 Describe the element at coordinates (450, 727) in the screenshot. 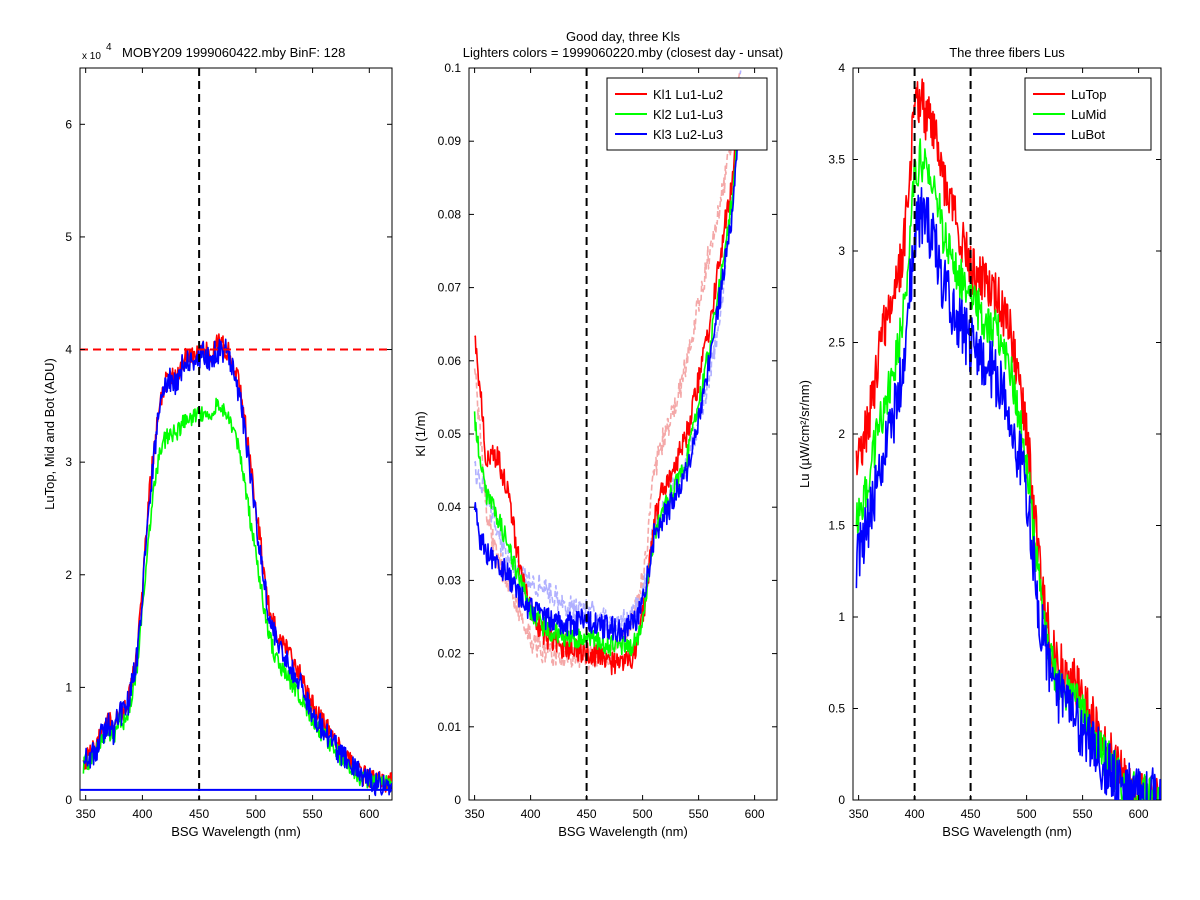

I see `y-tick-label: 0.01` at that location.